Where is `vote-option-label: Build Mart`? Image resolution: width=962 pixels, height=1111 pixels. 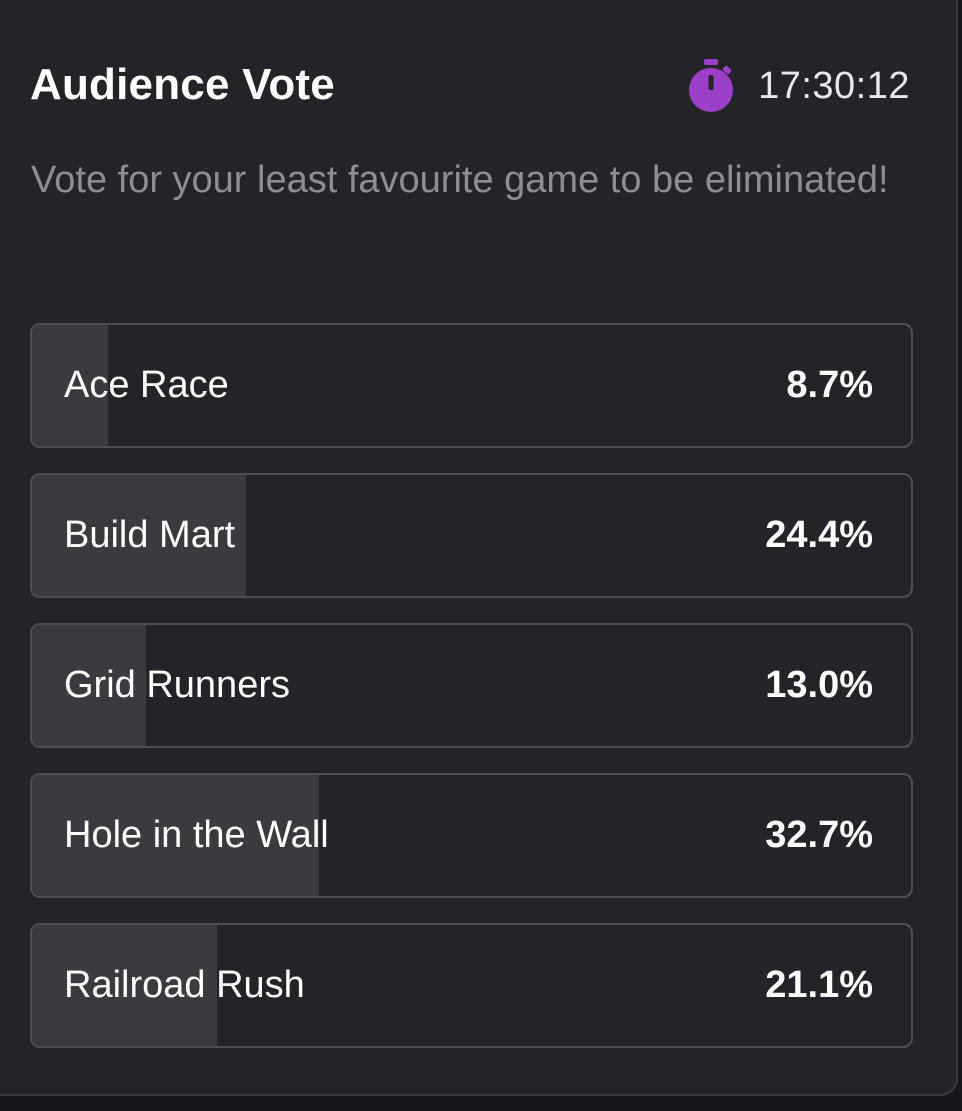 vote-option-label: Build Mart is located at coordinates (150, 535).